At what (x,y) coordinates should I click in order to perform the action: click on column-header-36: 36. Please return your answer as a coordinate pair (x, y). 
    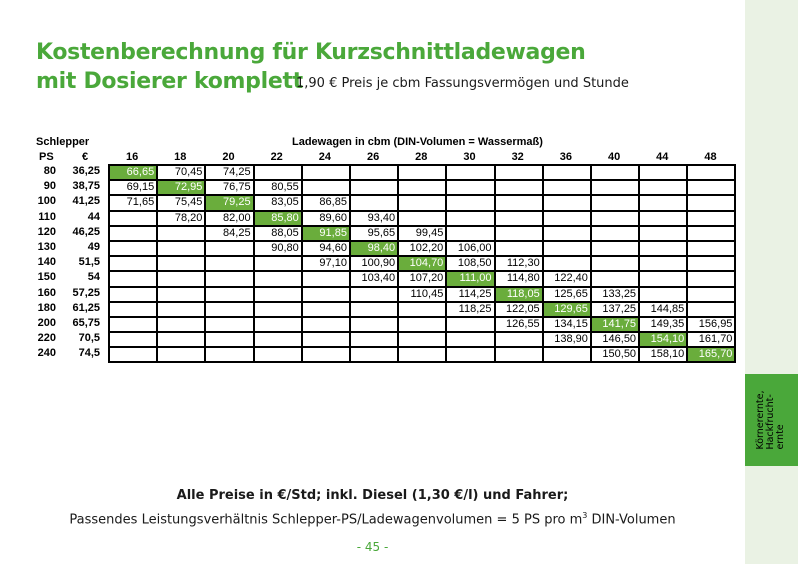
    Looking at the image, I should click on (566, 157).